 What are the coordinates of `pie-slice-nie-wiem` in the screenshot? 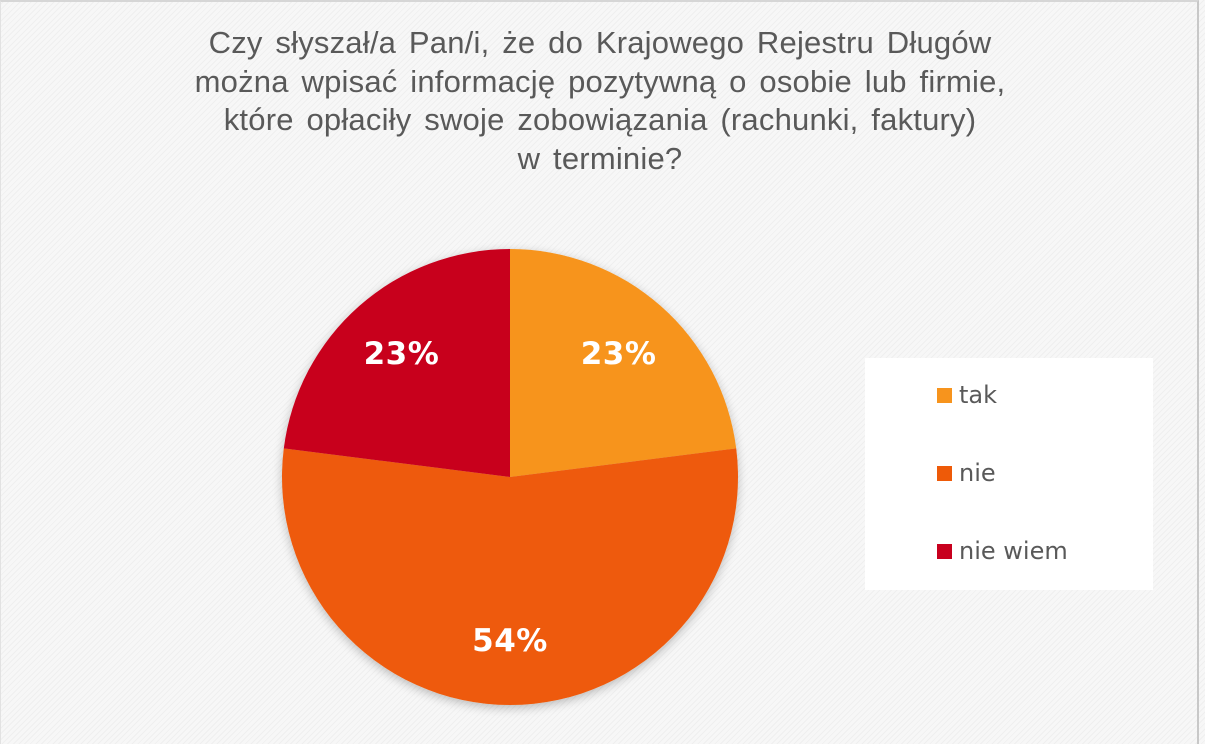 It's located at (396, 363).